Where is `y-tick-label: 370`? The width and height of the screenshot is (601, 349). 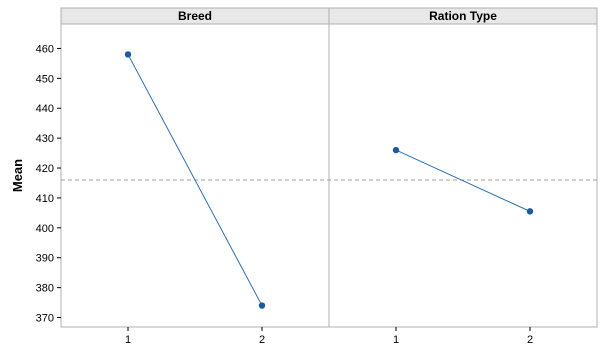
y-tick-label: 370 is located at coordinates (45, 319).